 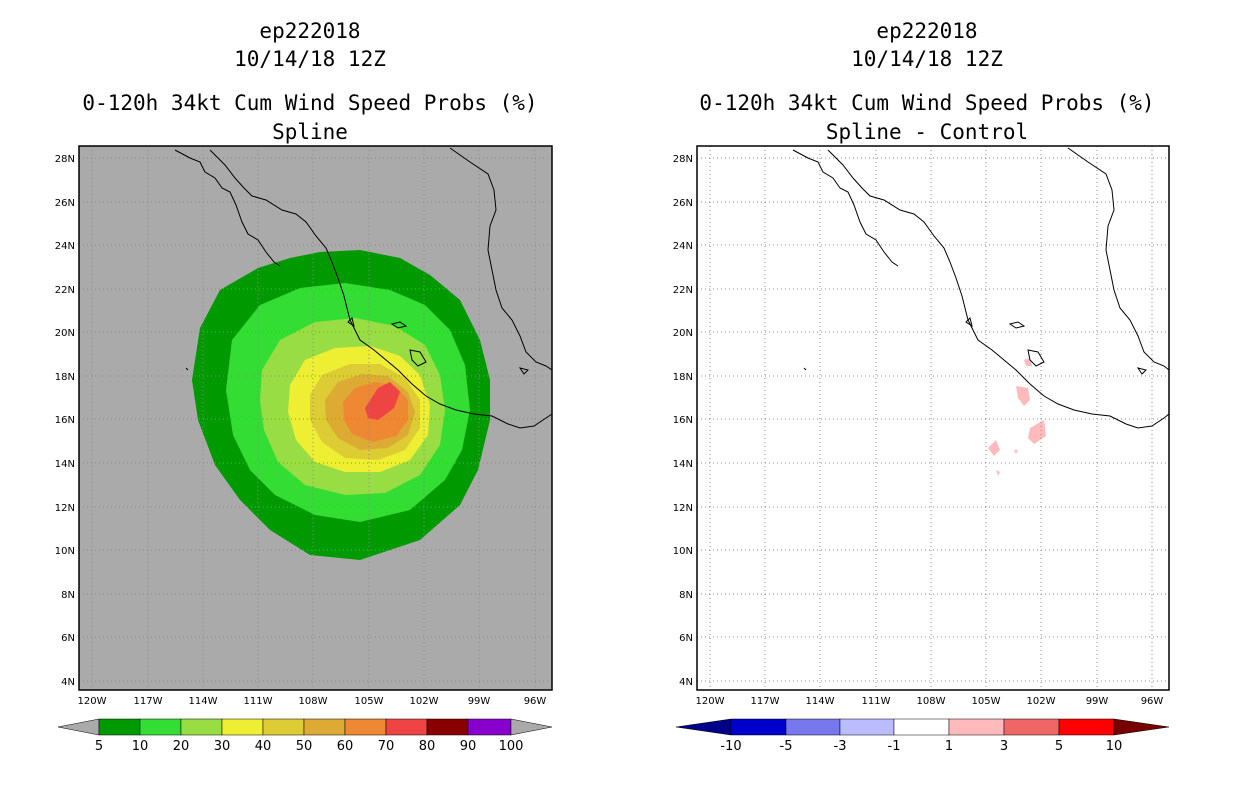 I want to click on colorbar-label: -1, so click(x=894, y=746).